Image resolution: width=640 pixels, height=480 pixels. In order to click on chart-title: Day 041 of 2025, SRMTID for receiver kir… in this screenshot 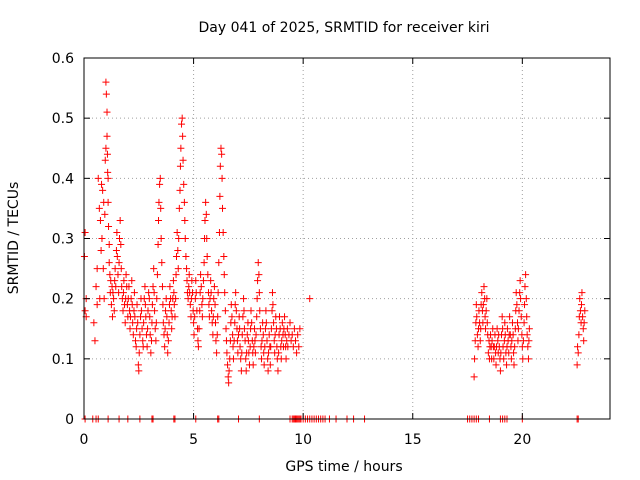, I will do `click(343, 28)`.